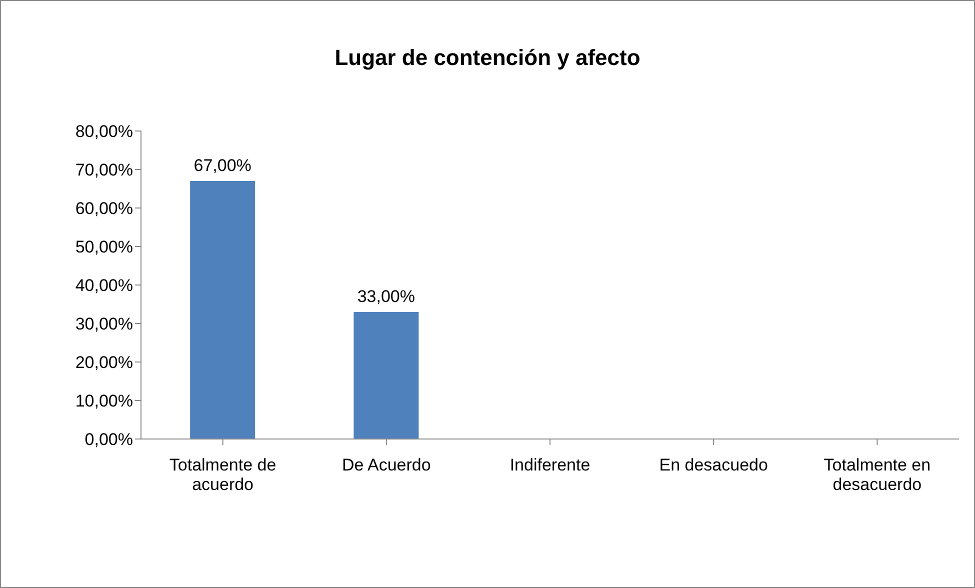  What do you see at coordinates (104, 247) in the screenshot?
I see `y-tick-label: 50,00%` at bounding box center [104, 247].